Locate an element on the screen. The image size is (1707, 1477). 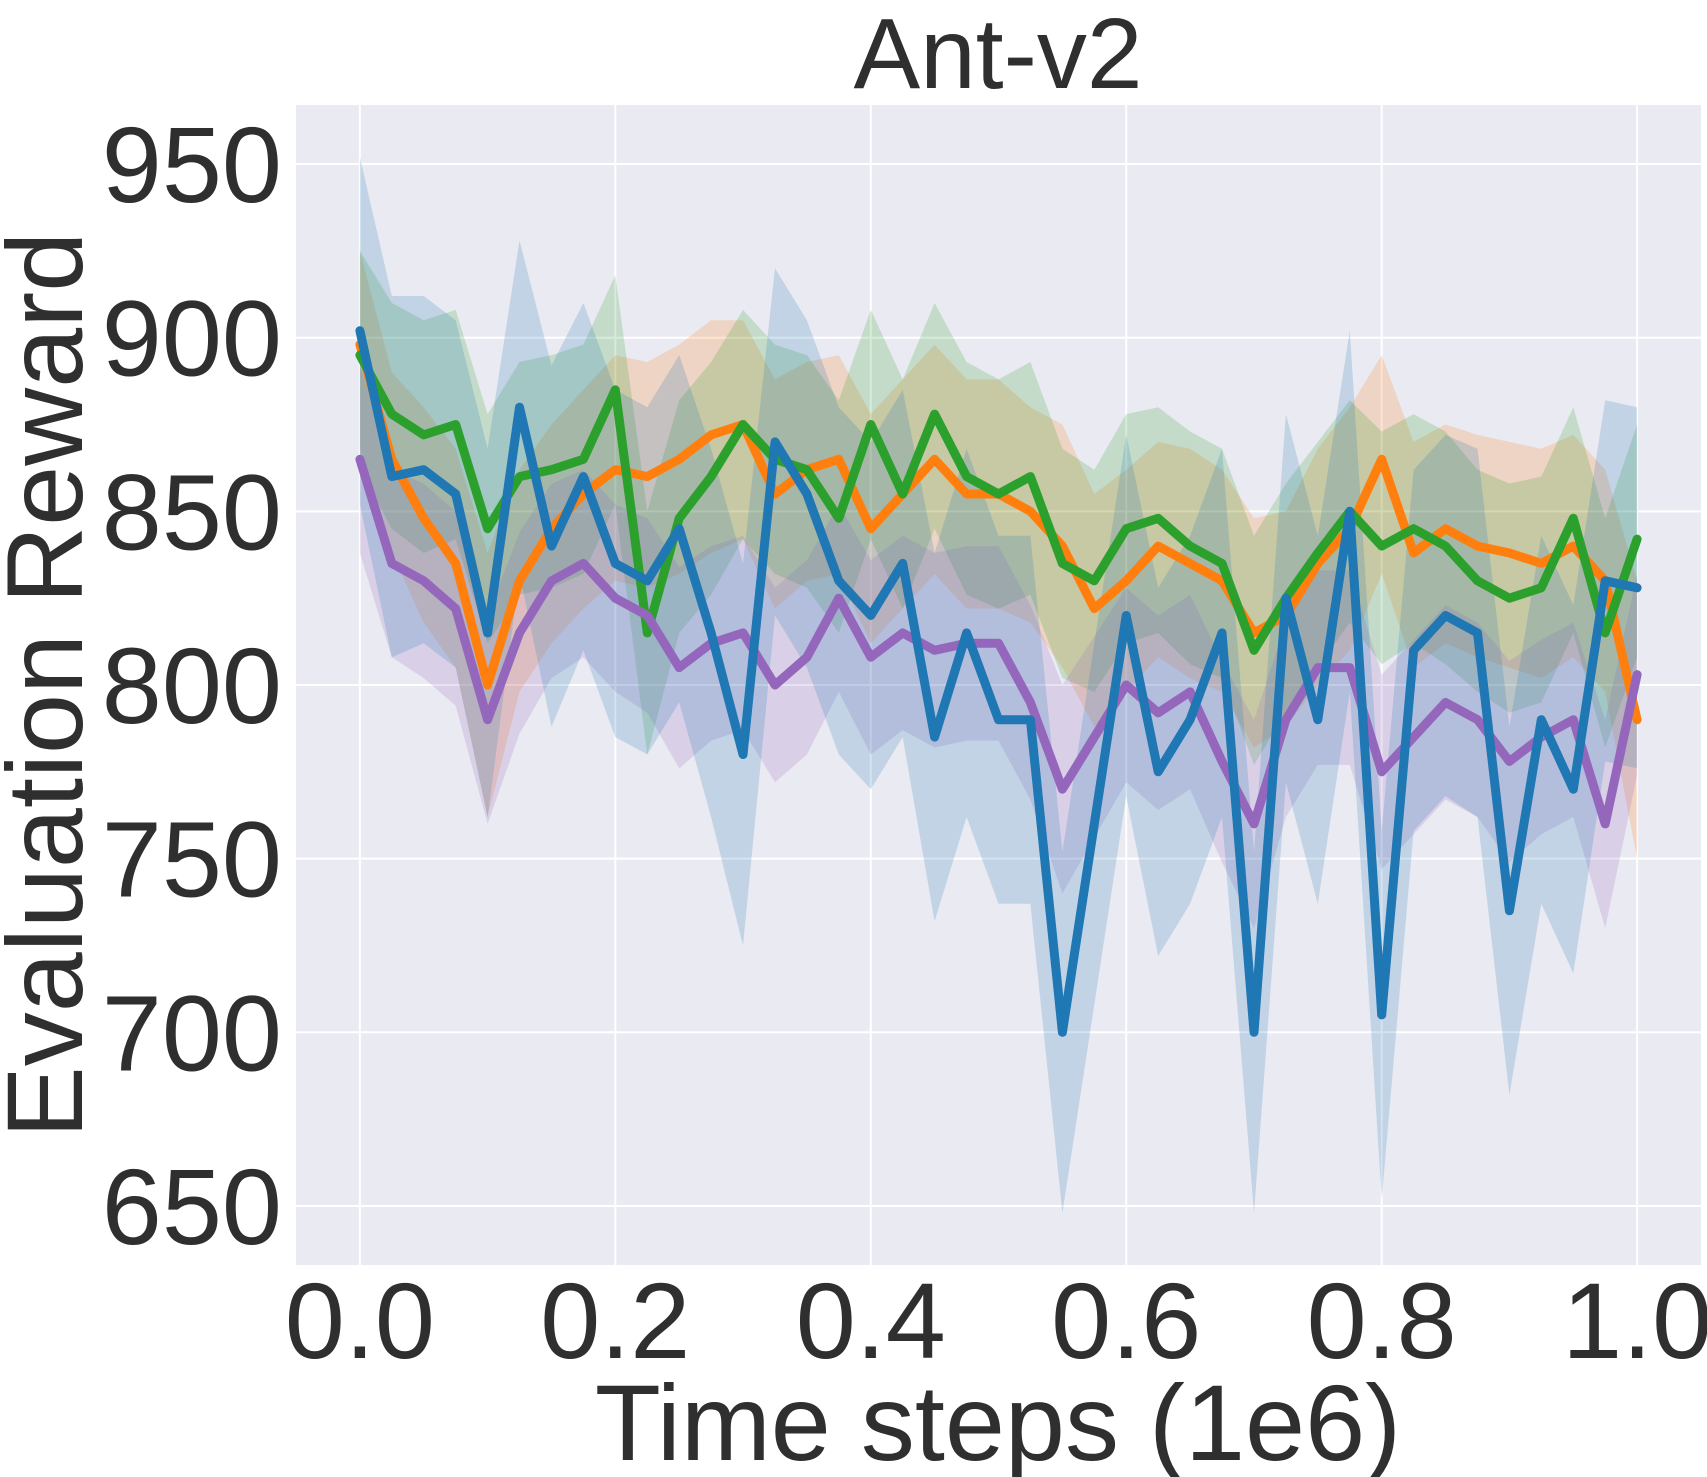
y-tick-label: 700 is located at coordinates (192, 1032).